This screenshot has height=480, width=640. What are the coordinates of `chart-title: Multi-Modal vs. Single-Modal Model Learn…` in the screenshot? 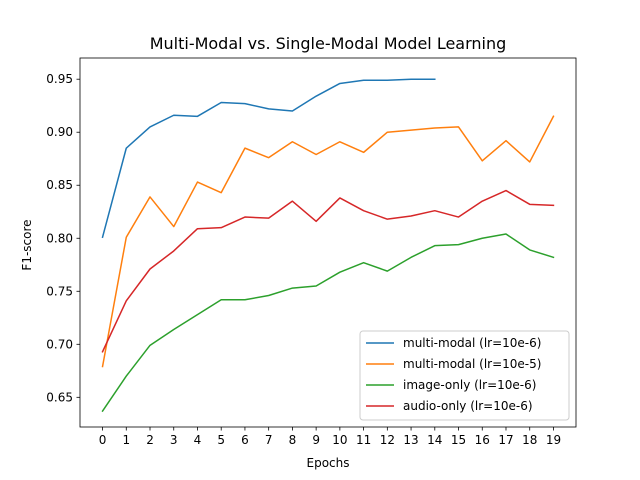 It's located at (328, 43).